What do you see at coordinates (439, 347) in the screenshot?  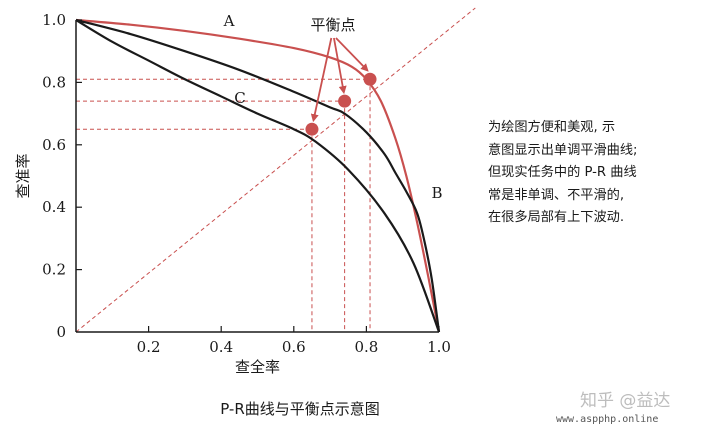 I see `x-tick-label: 1.0` at bounding box center [439, 347].